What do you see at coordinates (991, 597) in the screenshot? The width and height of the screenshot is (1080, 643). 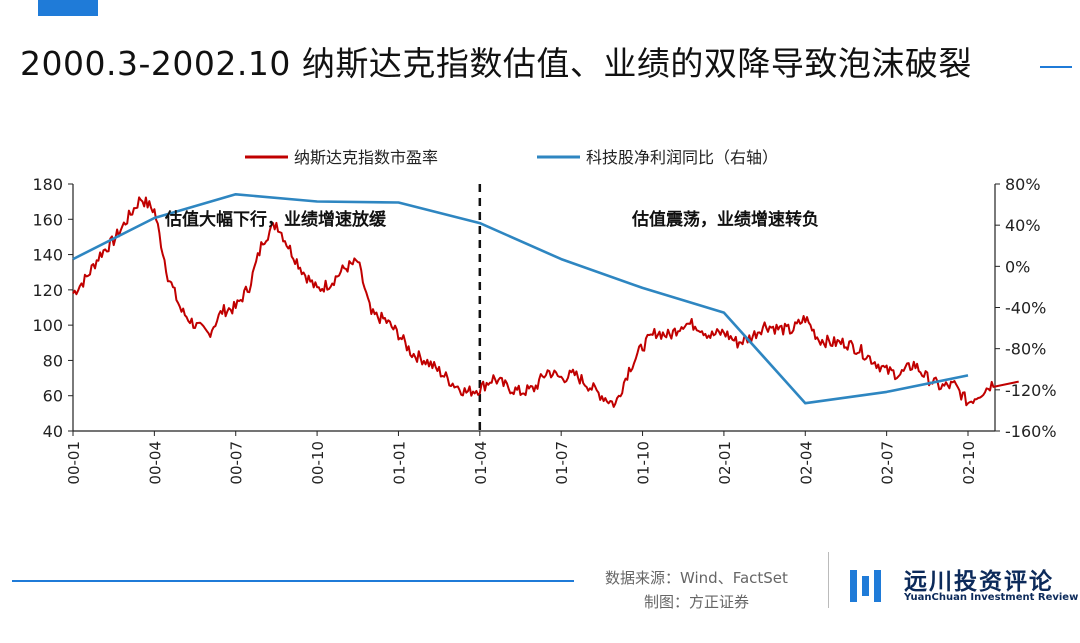 I see `brand-subtitle: YuanChuan Investment Review` at bounding box center [991, 597].